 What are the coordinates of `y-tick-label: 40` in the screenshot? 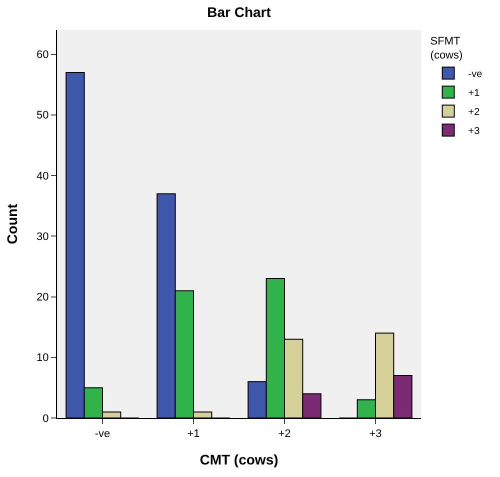 It's located at (42, 176).